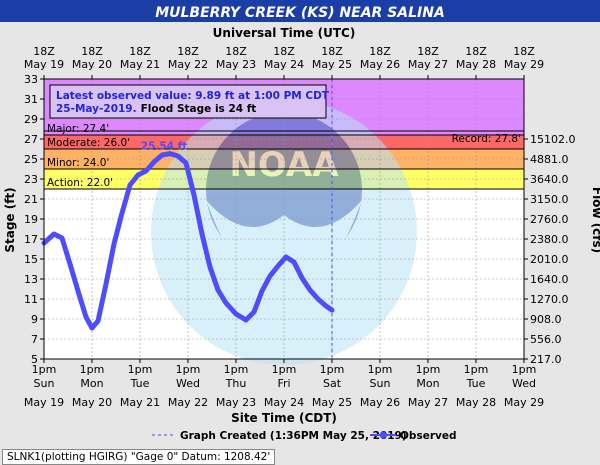  Describe the element at coordinates (140, 64) in the screenshot. I see `top-tick-date: May 21` at that location.